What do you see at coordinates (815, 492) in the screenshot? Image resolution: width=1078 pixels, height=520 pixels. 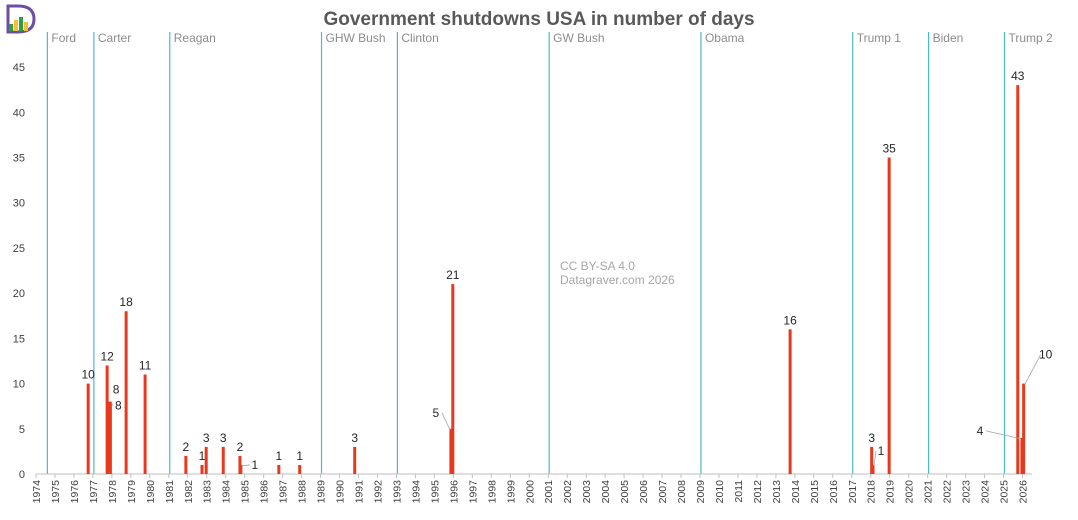 I see `x-tick-label: 2015` at bounding box center [815, 492].